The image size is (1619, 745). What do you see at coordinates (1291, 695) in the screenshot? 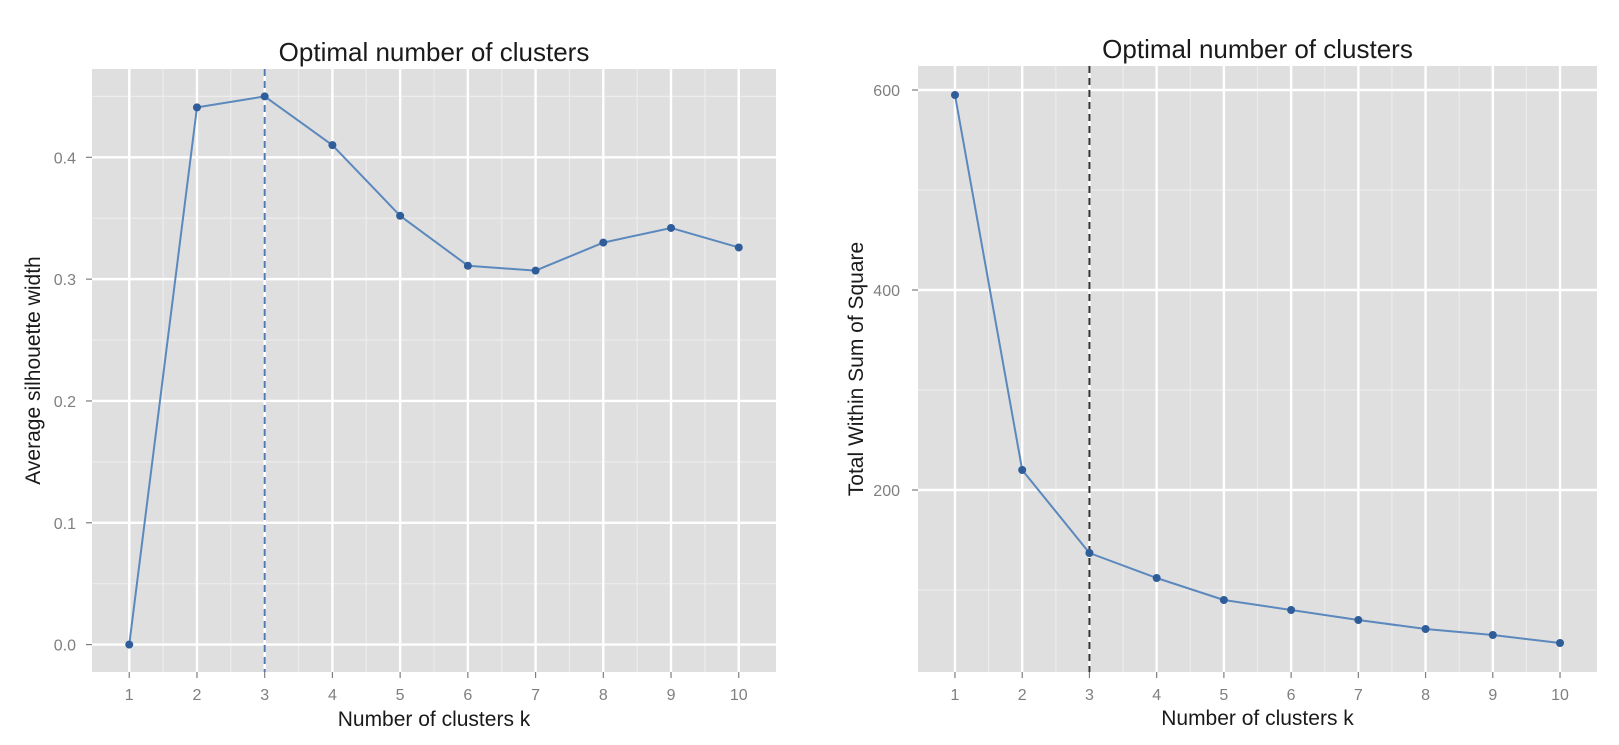
I see `wss-x-tick-label: 6` at bounding box center [1291, 695].